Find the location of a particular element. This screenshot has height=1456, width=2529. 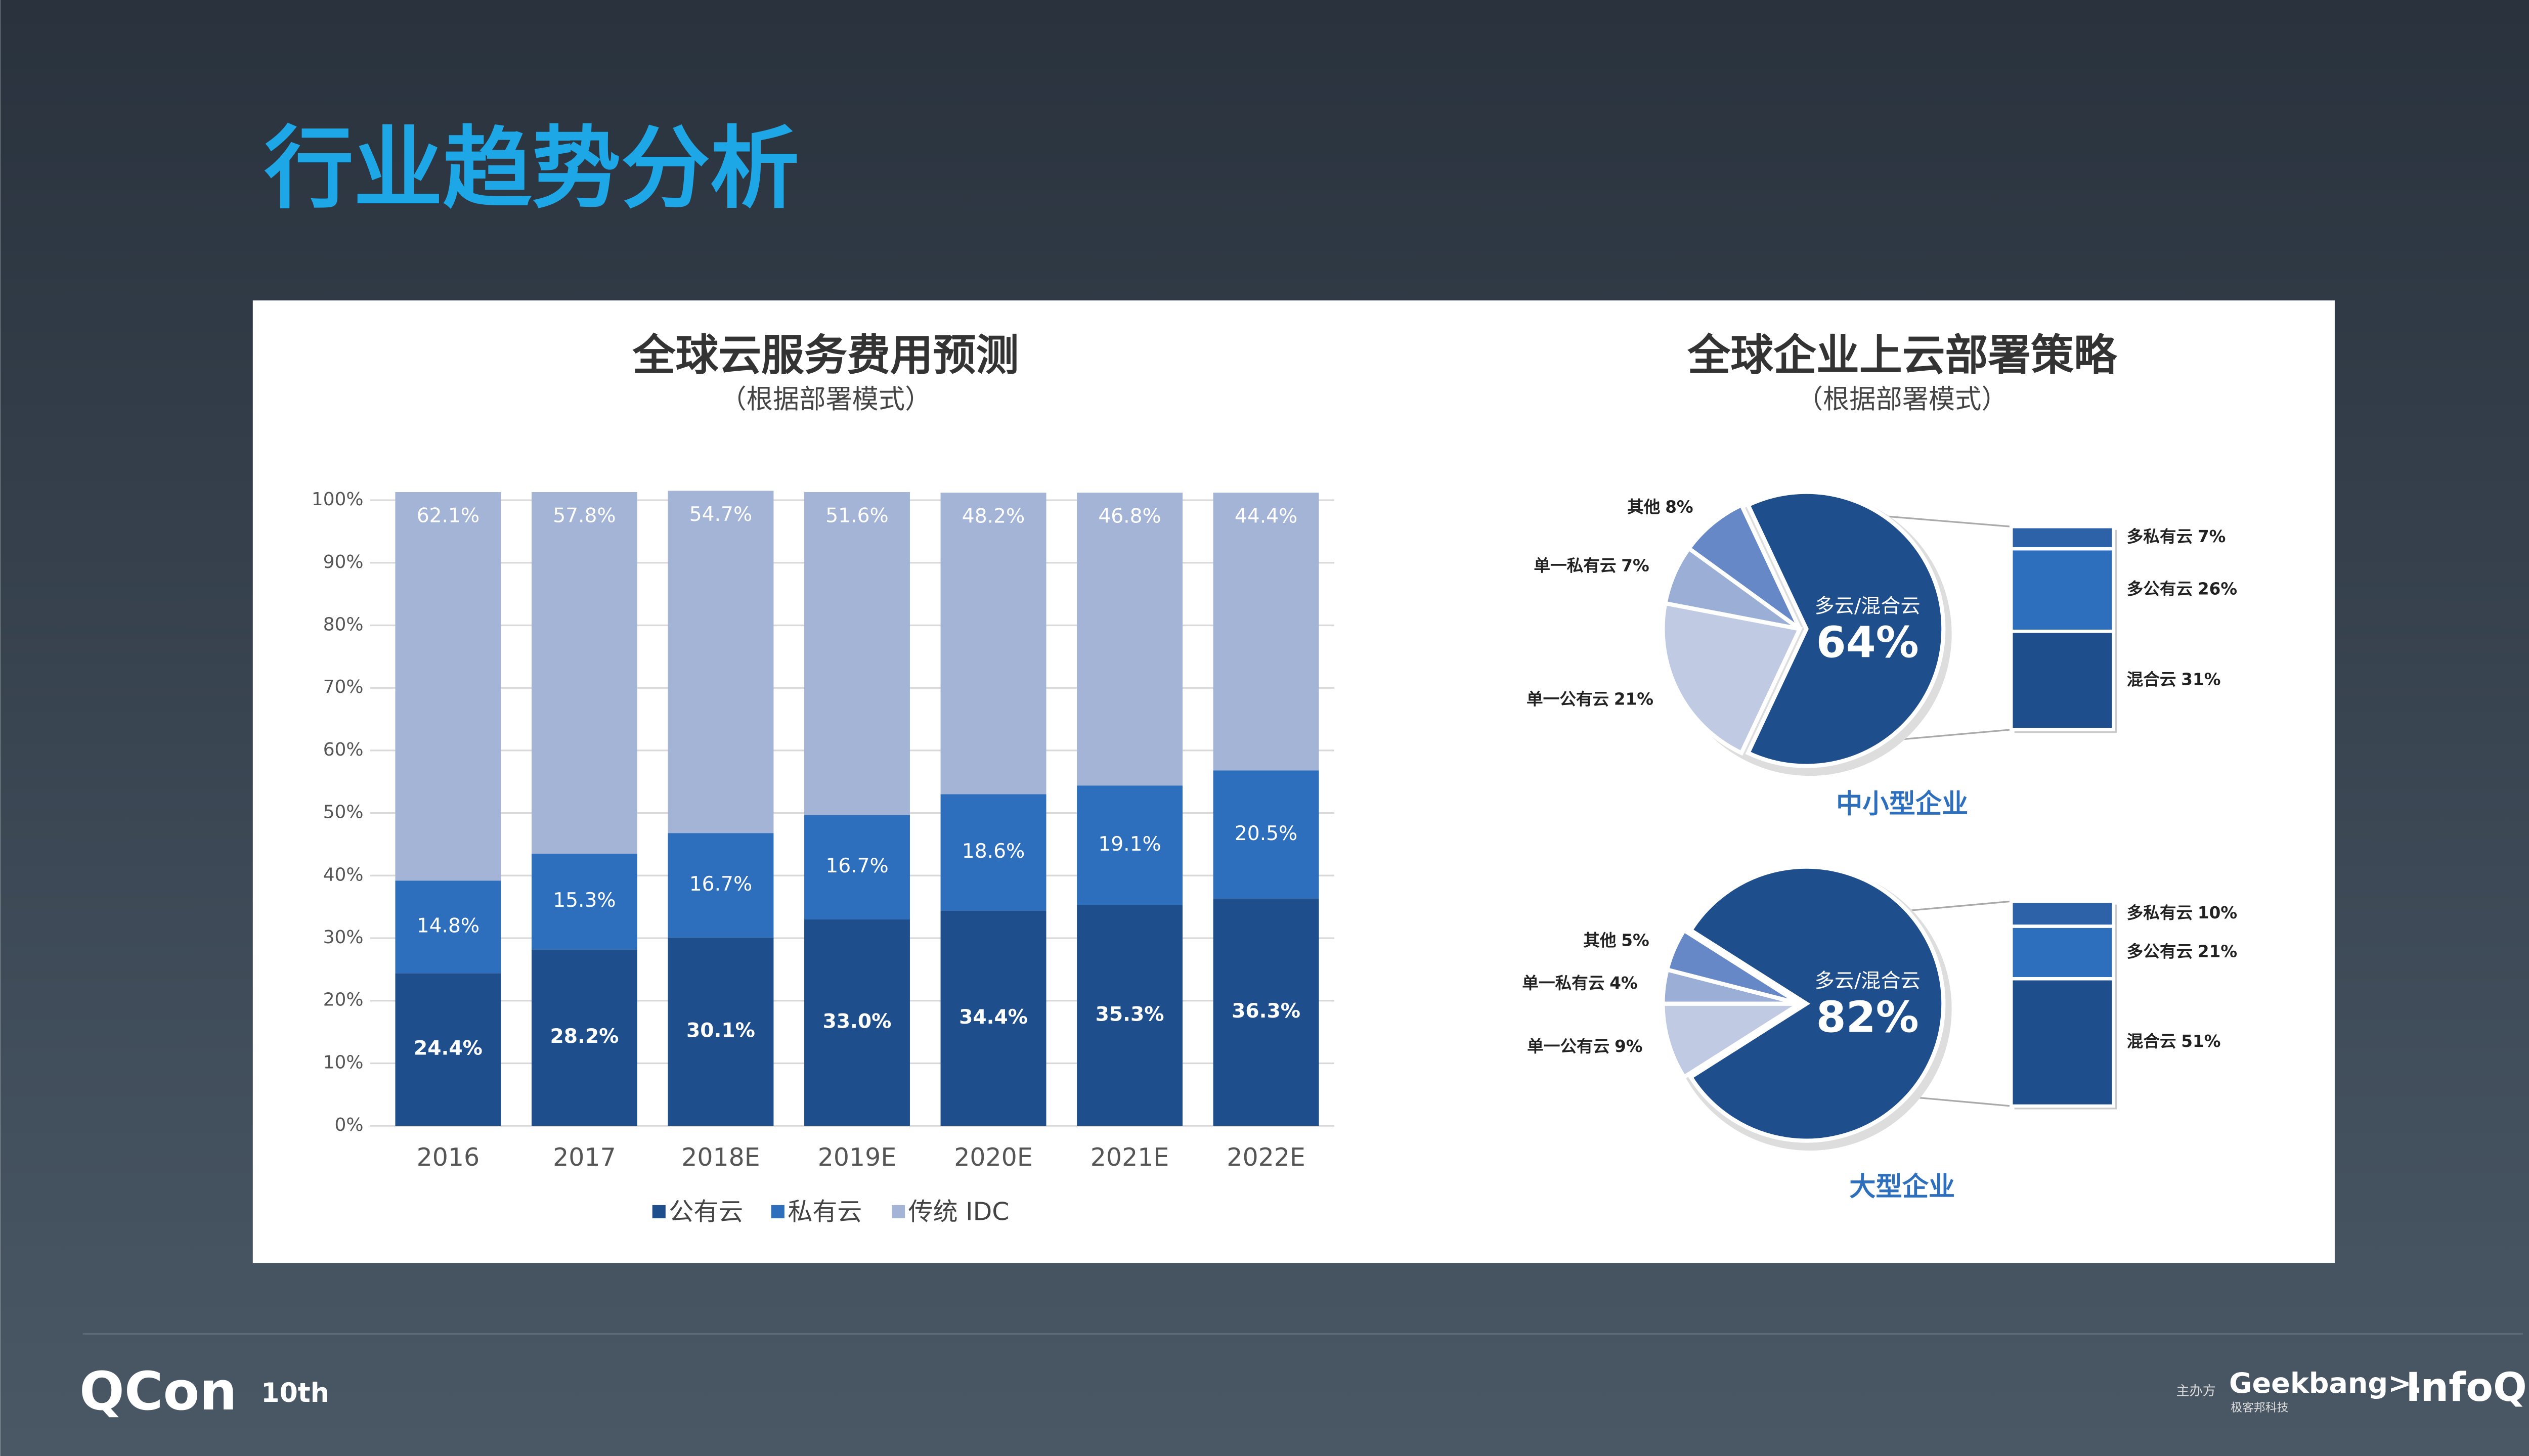

partner-cn: 极客邦科技 is located at coordinates (2259, 1408).